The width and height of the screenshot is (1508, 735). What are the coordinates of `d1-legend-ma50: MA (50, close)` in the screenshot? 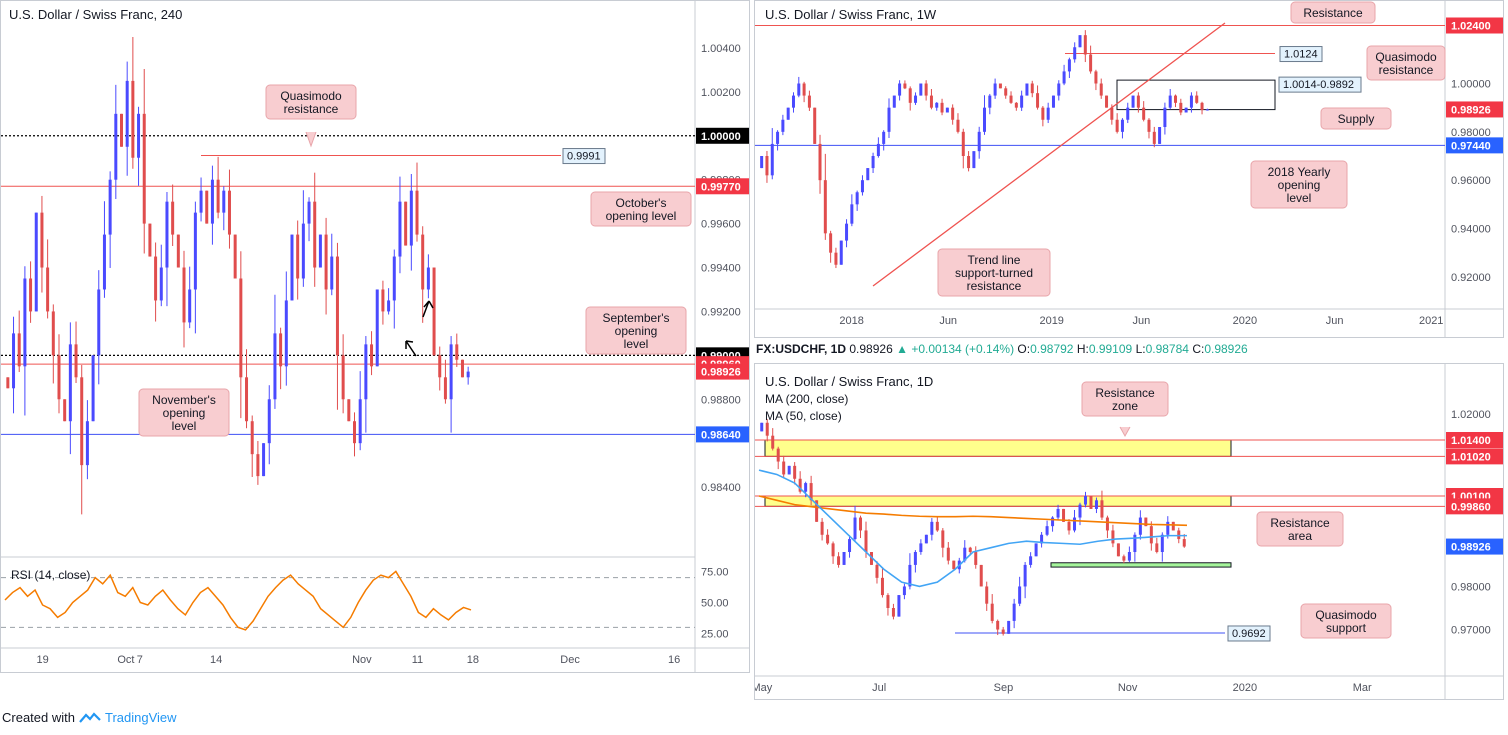 It's located at (803, 416).